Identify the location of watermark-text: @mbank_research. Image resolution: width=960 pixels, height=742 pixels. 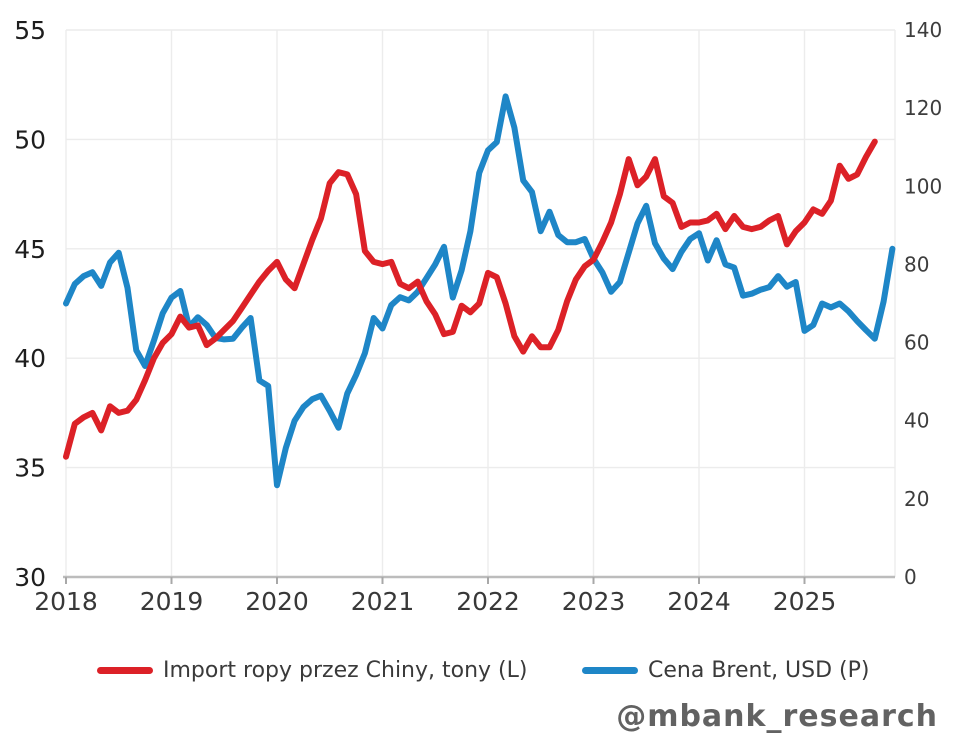
(777, 716).